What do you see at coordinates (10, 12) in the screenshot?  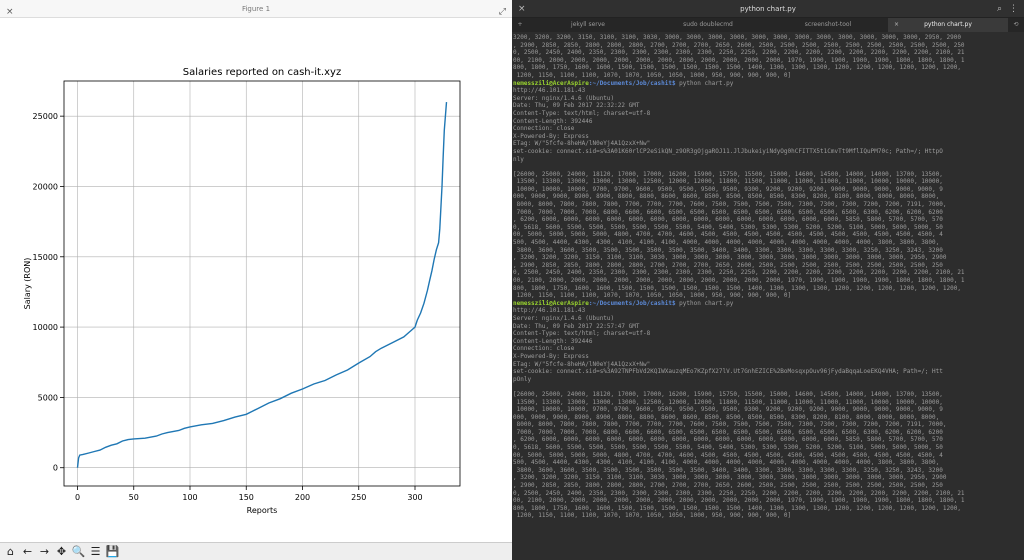 I see `figure-close-button: ×` at bounding box center [10, 12].